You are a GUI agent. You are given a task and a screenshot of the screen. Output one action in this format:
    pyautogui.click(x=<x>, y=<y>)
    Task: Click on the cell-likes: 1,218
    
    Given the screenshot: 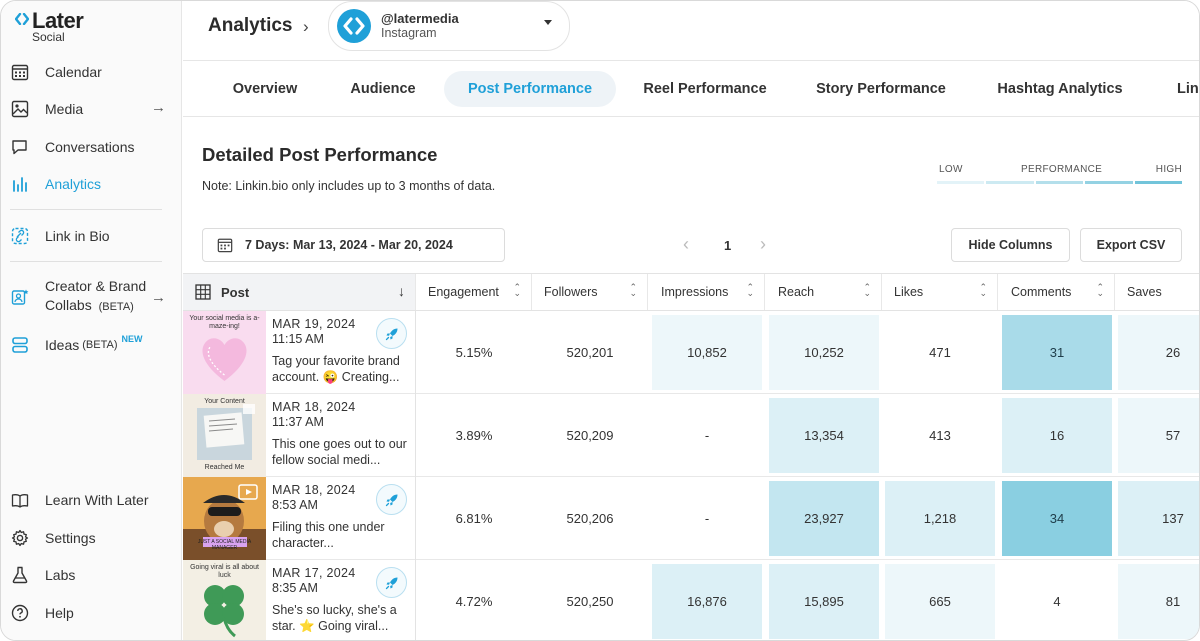 What is the action you would take?
    pyautogui.click(x=940, y=518)
    